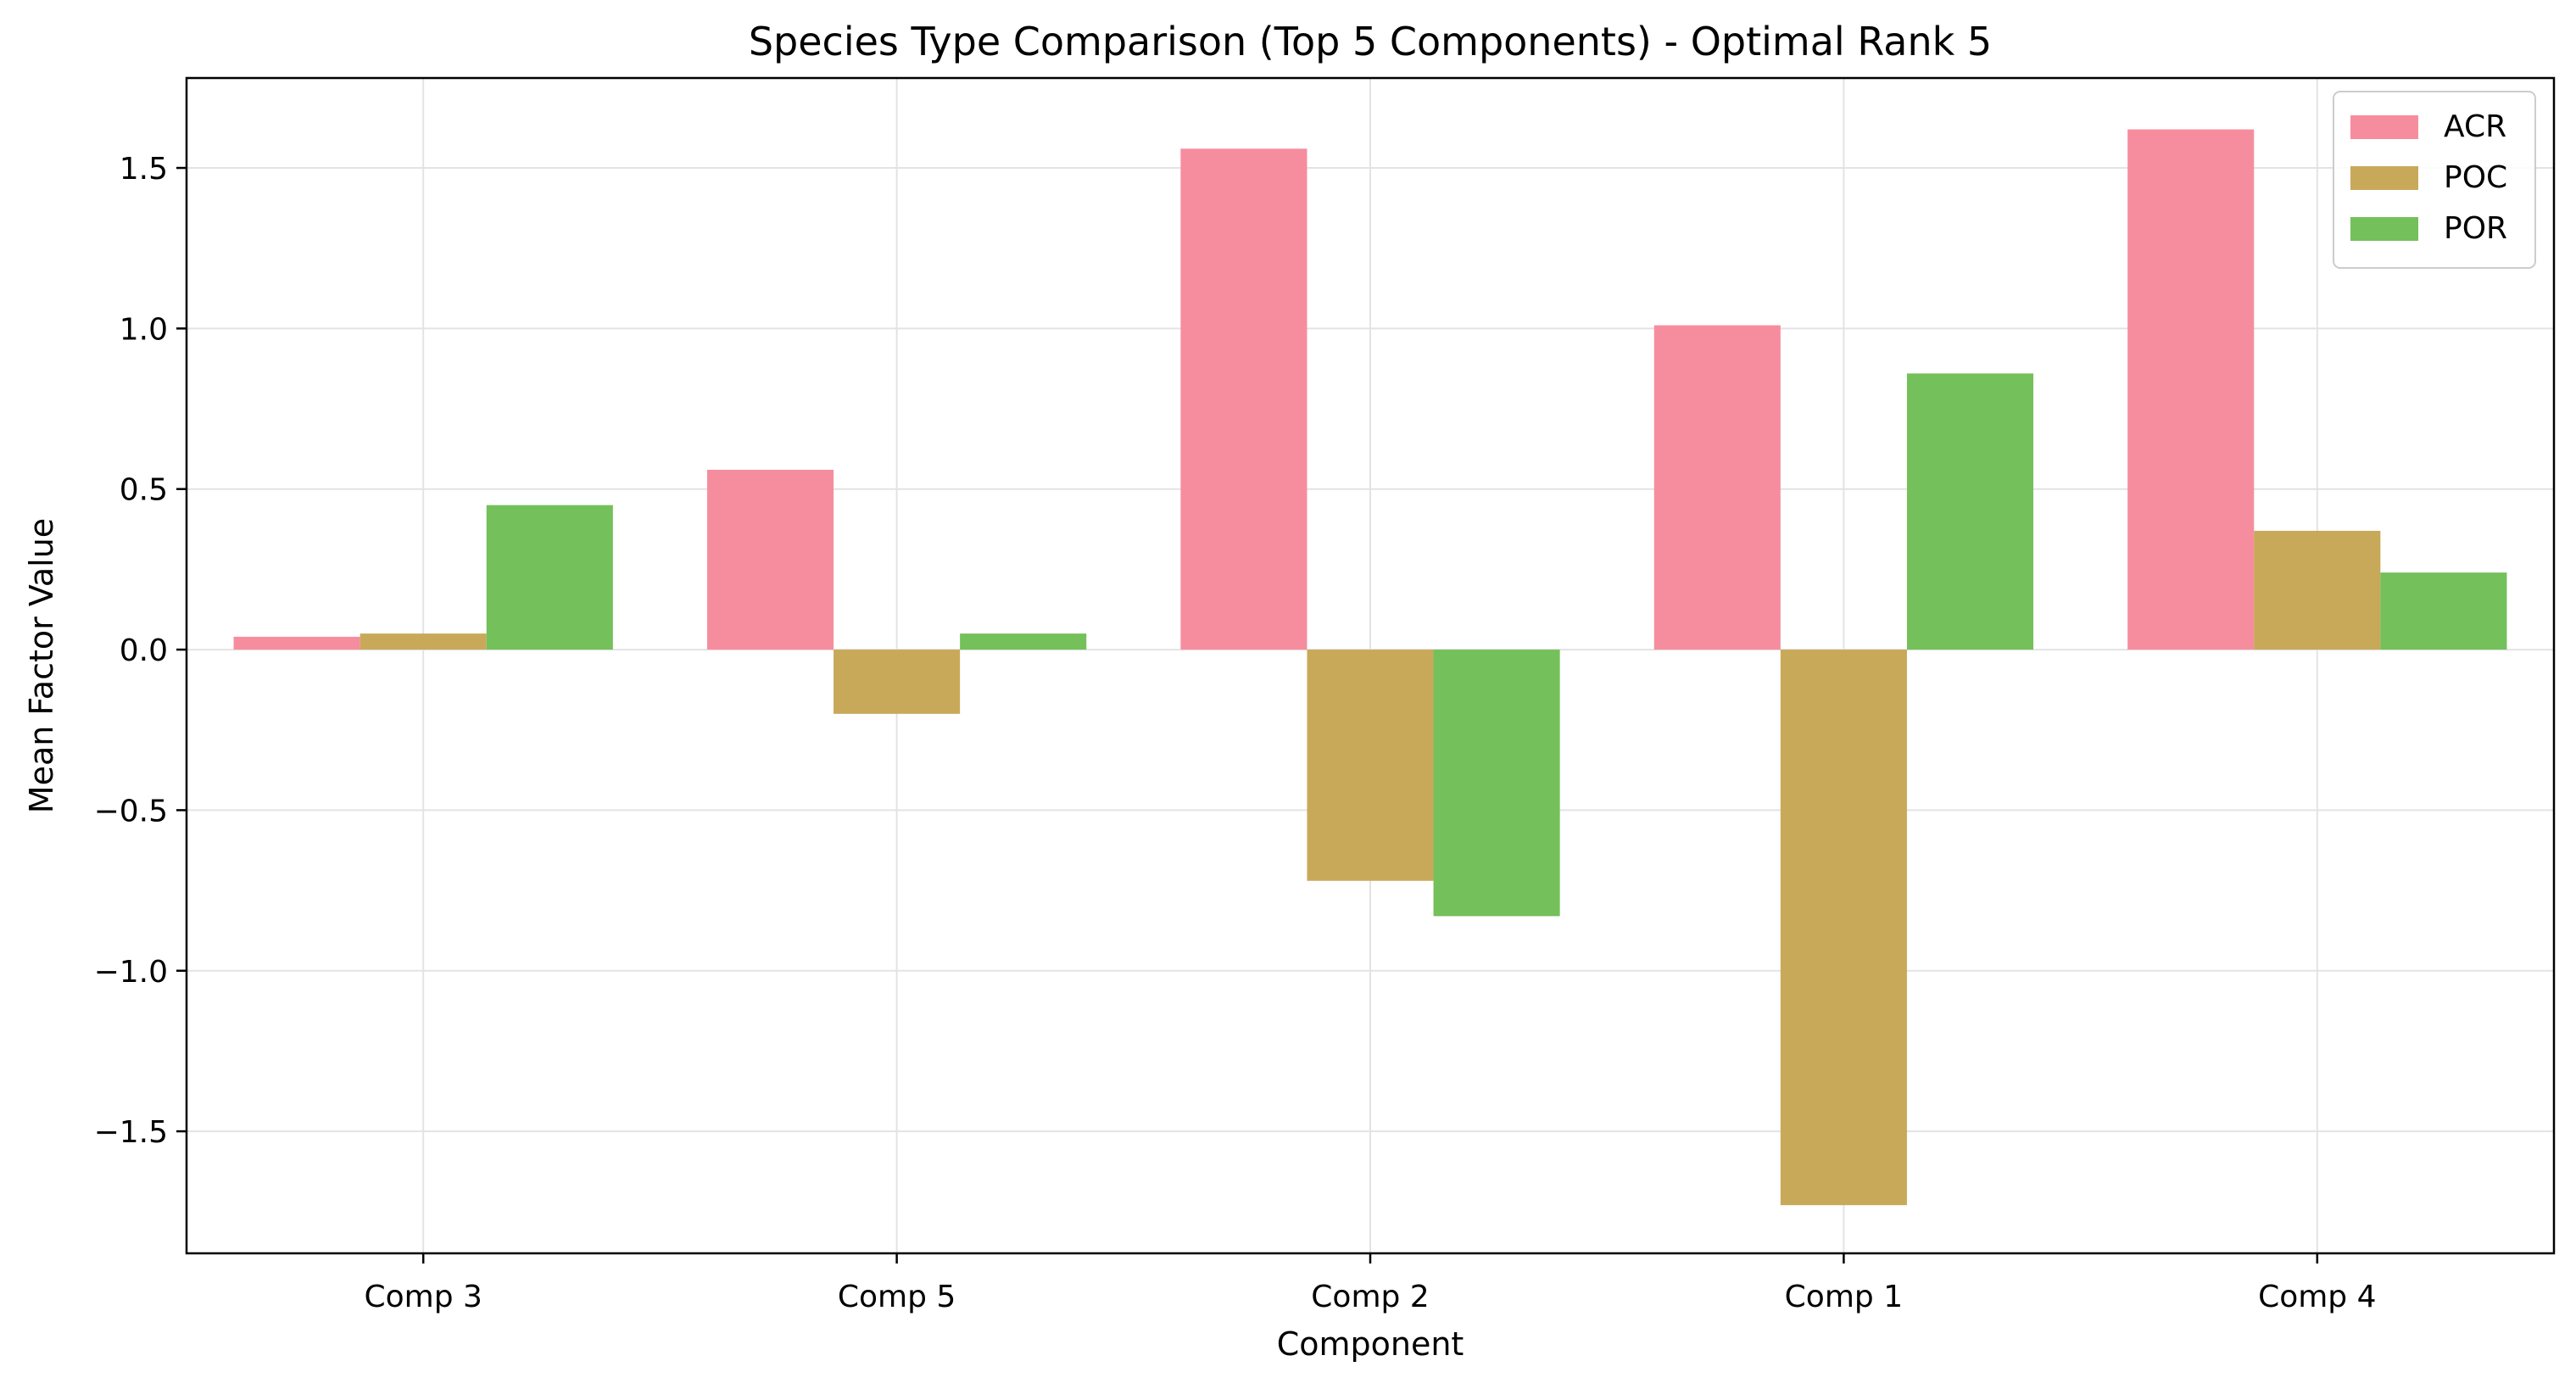  What do you see at coordinates (2384, 127) in the screenshot?
I see `legend-swatch-acr` at bounding box center [2384, 127].